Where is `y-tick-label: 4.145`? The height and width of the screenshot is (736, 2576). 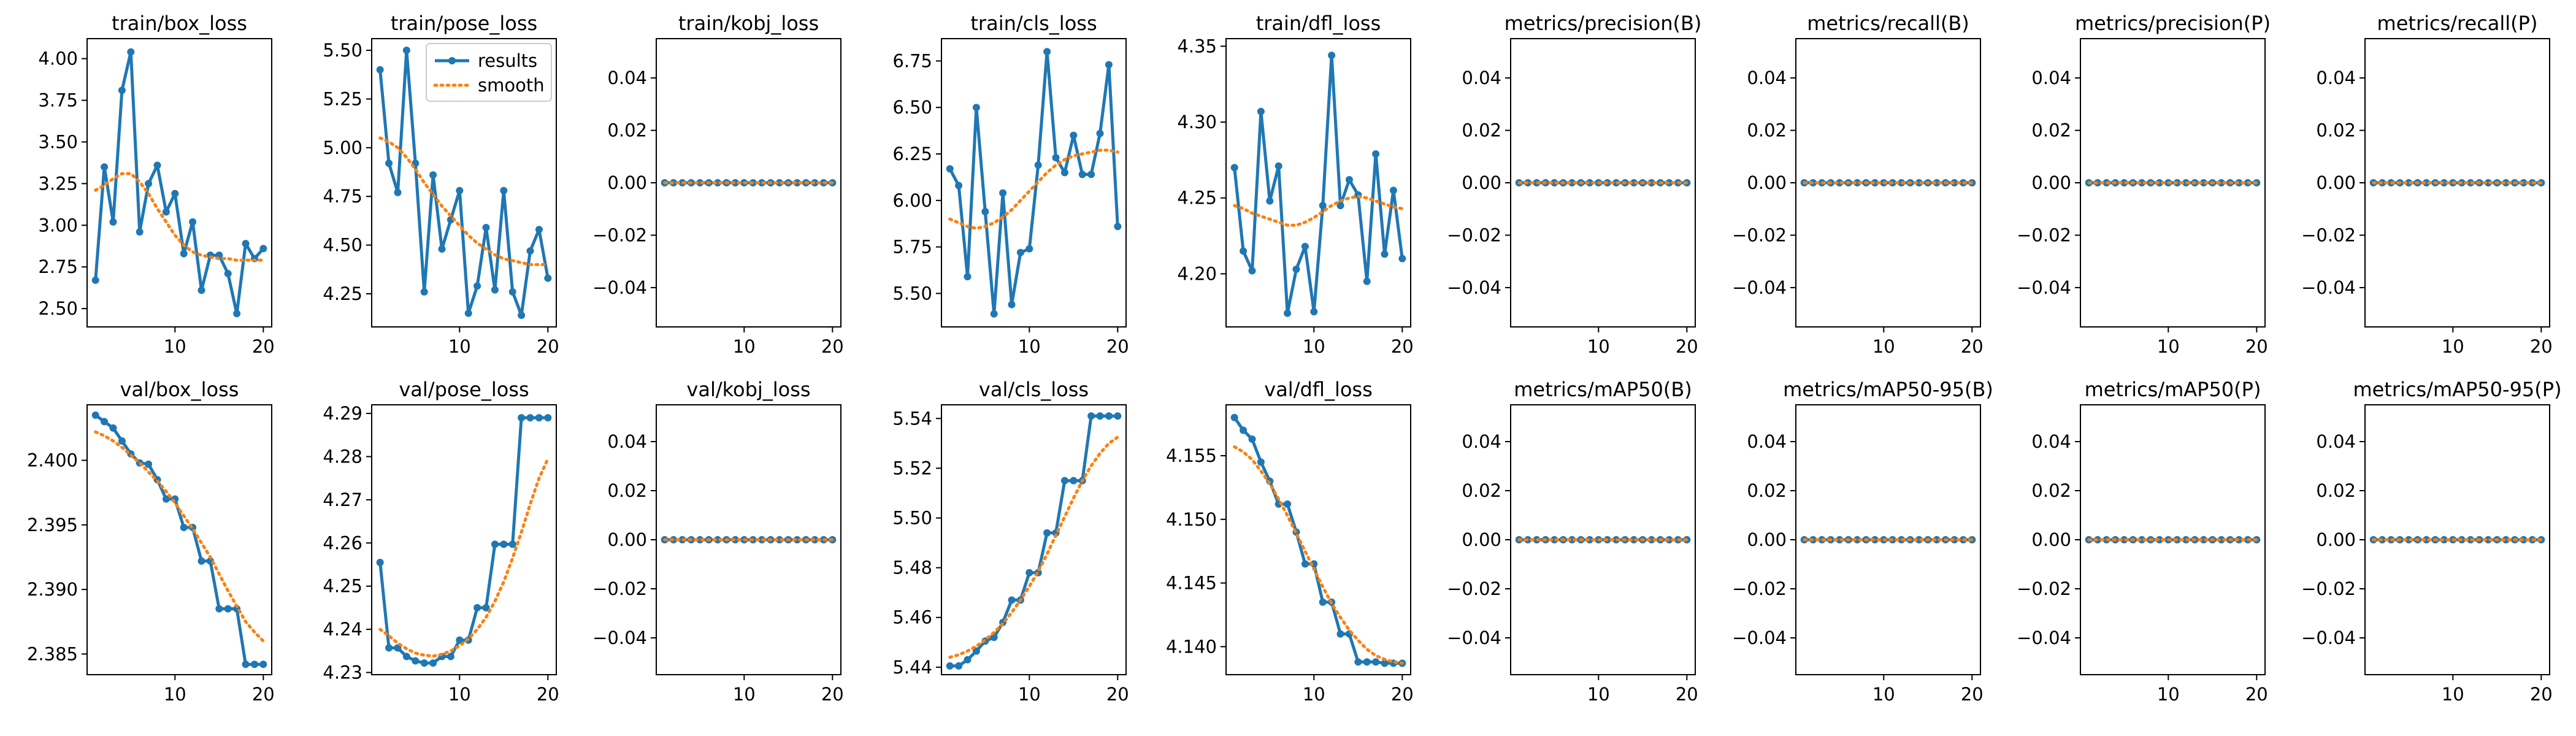 y-tick-label: 4.145 is located at coordinates (1191, 583).